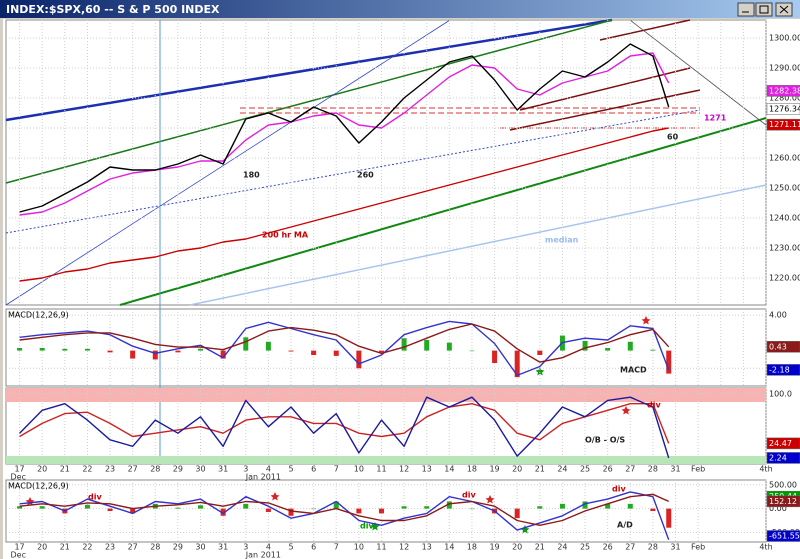 The width and height of the screenshot is (800, 559). I want to click on y-tick-label: 4.00, so click(778, 315).